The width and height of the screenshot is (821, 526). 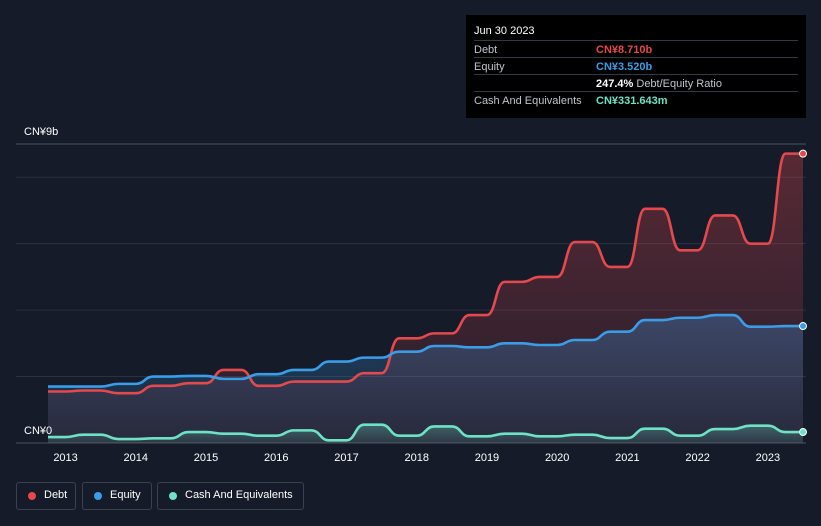 What do you see at coordinates (679, 84) in the screenshot?
I see `ratio-suffix: Debt/Equity Ratio` at bounding box center [679, 84].